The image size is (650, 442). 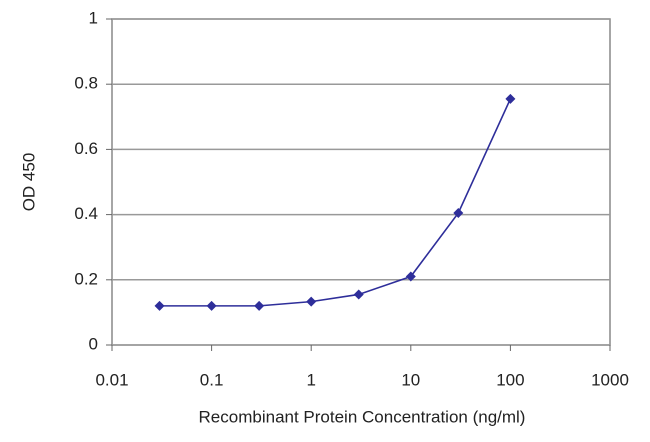 I want to click on x-tick-label: 10, so click(x=410, y=379).